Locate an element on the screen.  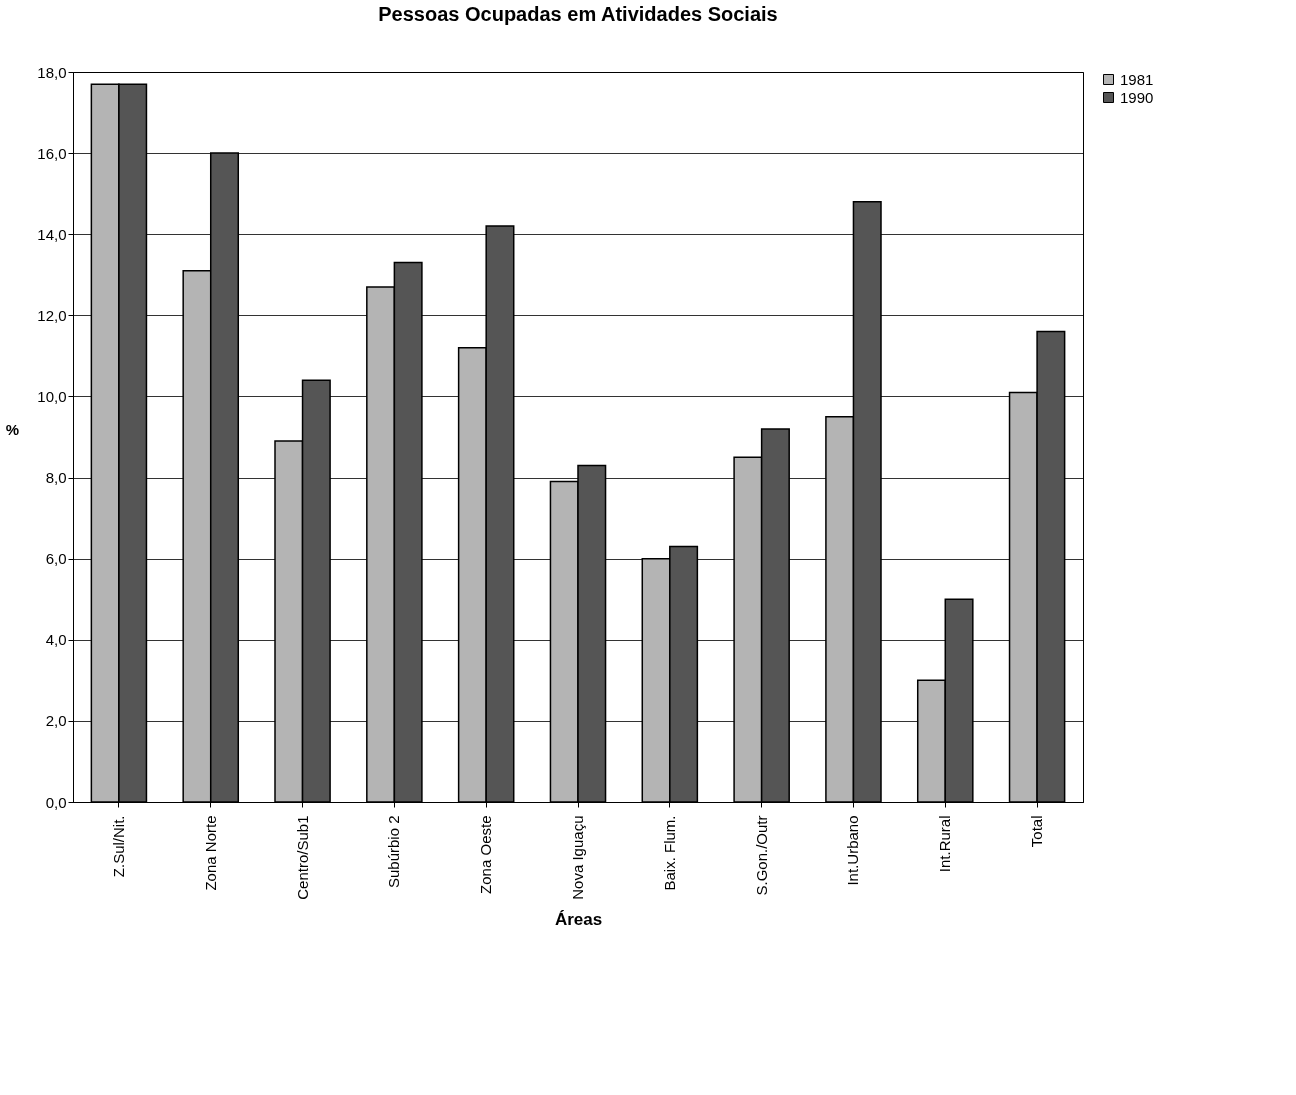
x-tick-label: Nova Iguaçu is located at coordinates (577, 857).